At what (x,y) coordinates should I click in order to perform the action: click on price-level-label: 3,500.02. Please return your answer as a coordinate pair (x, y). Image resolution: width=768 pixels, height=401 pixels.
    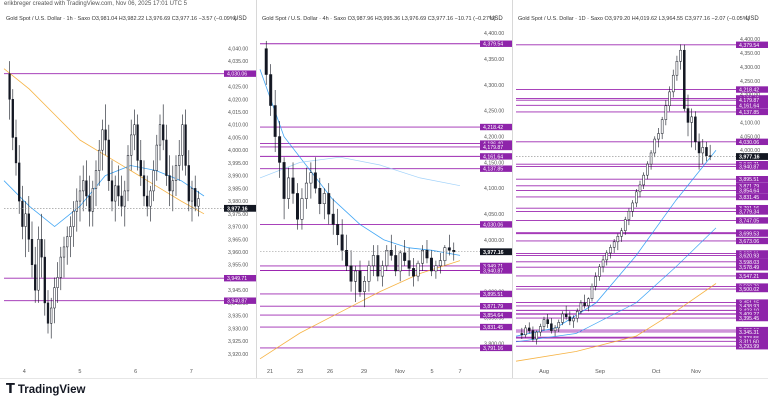
    Looking at the image, I should click on (749, 290).